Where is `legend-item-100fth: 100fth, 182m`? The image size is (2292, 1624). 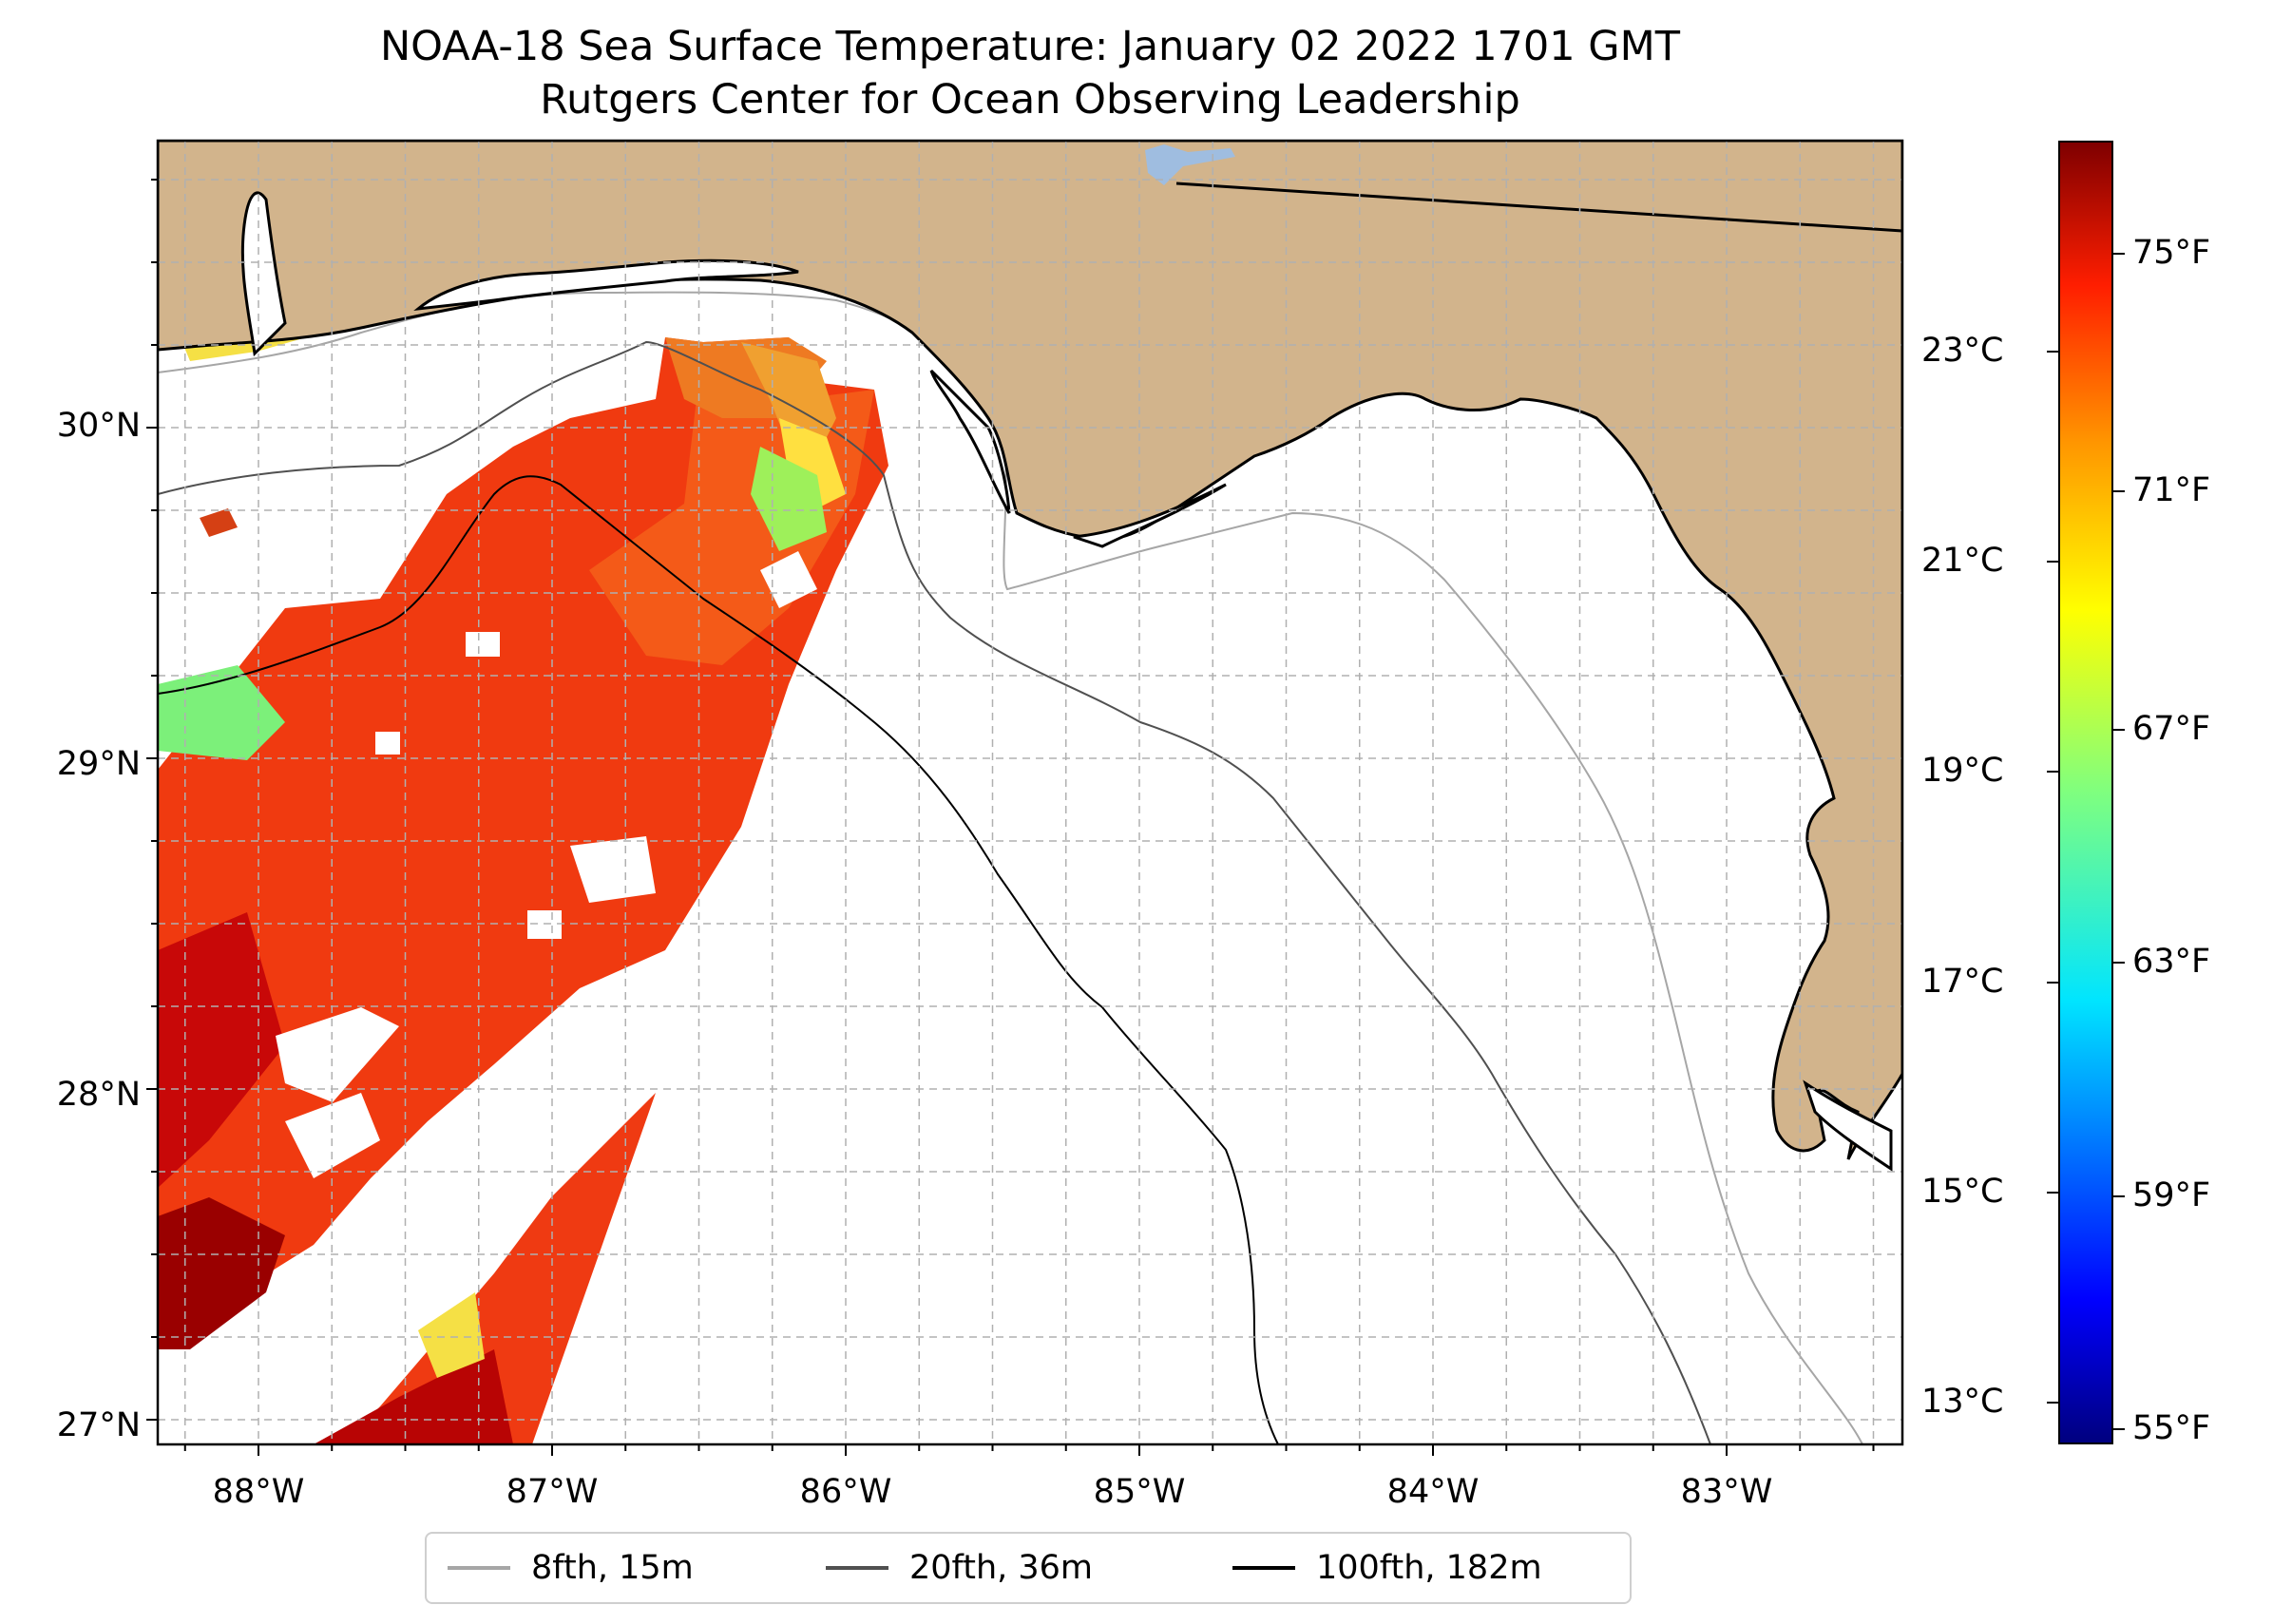
legend-item-100fth: 100fth, 182m is located at coordinates (1387, 1568).